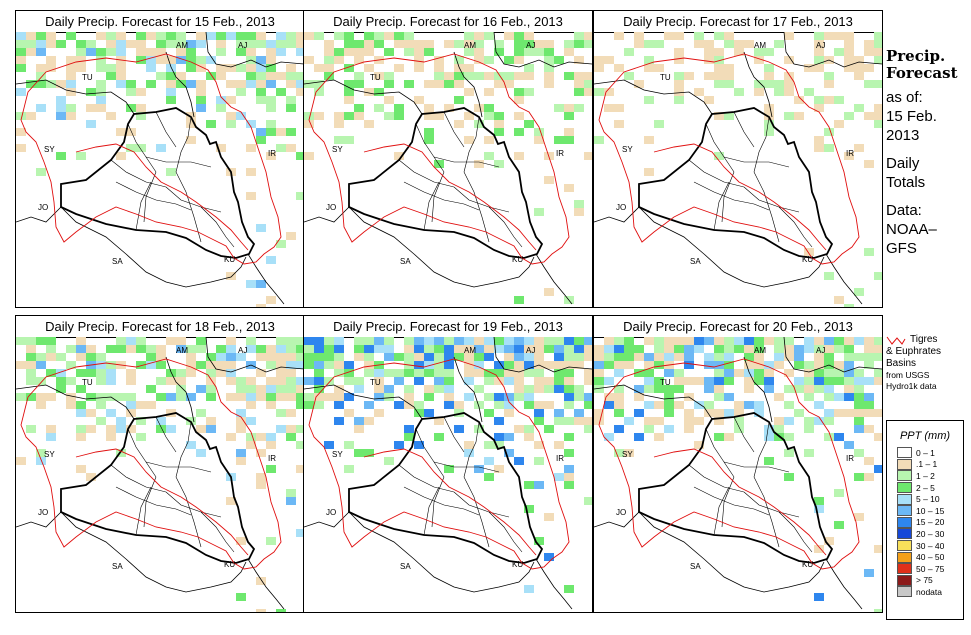 The height and width of the screenshot is (635, 971). What do you see at coordinates (151, 464) in the screenshot?
I see `basin-outline` at bounding box center [151, 464].